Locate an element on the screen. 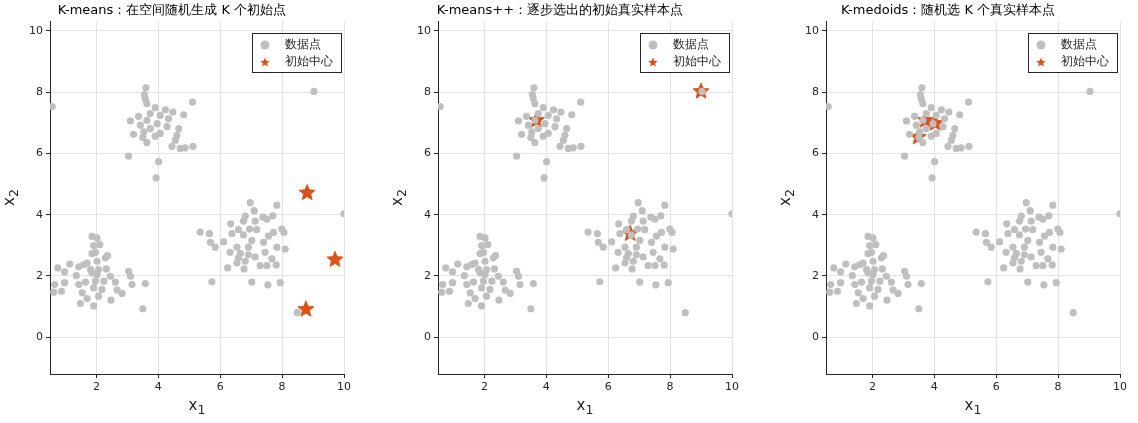 This screenshot has height=423, width=1138. chart-title: K-medoids：随机选 K 个真实样本点 is located at coordinates (948, 10).